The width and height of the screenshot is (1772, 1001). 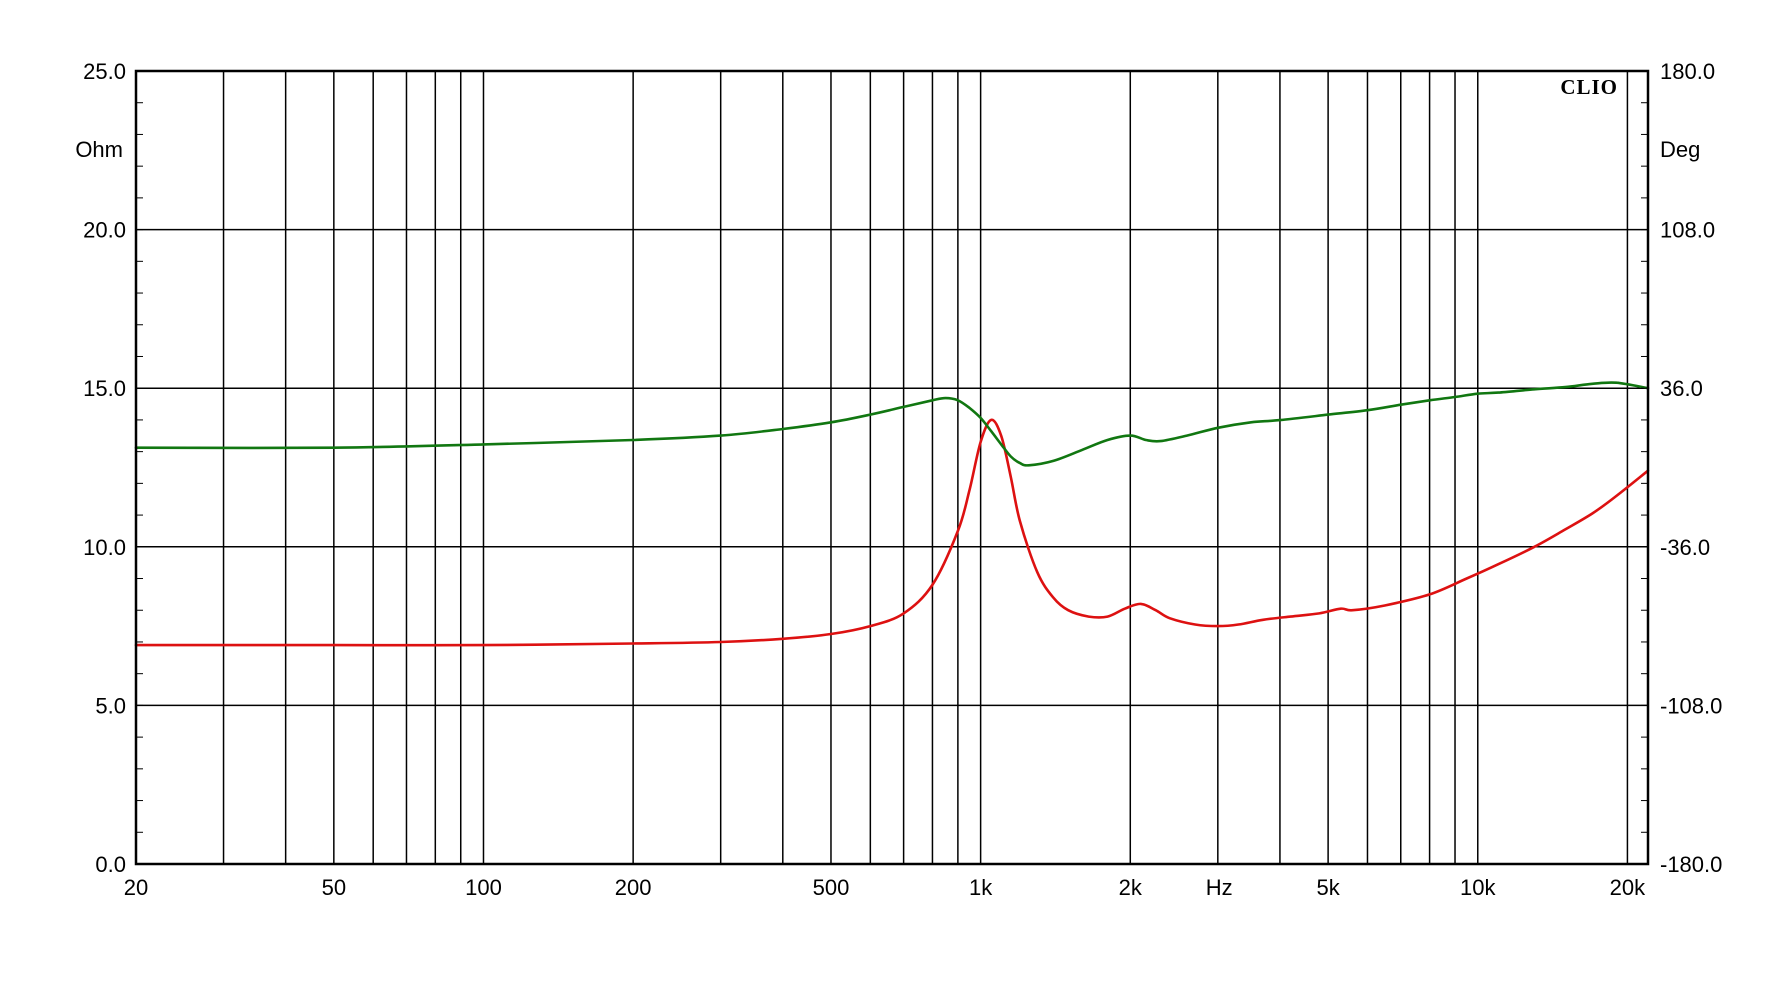 What do you see at coordinates (1691, 864) in the screenshot?
I see `right-axis-tick-label: -180.0` at bounding box center [1691, 864].